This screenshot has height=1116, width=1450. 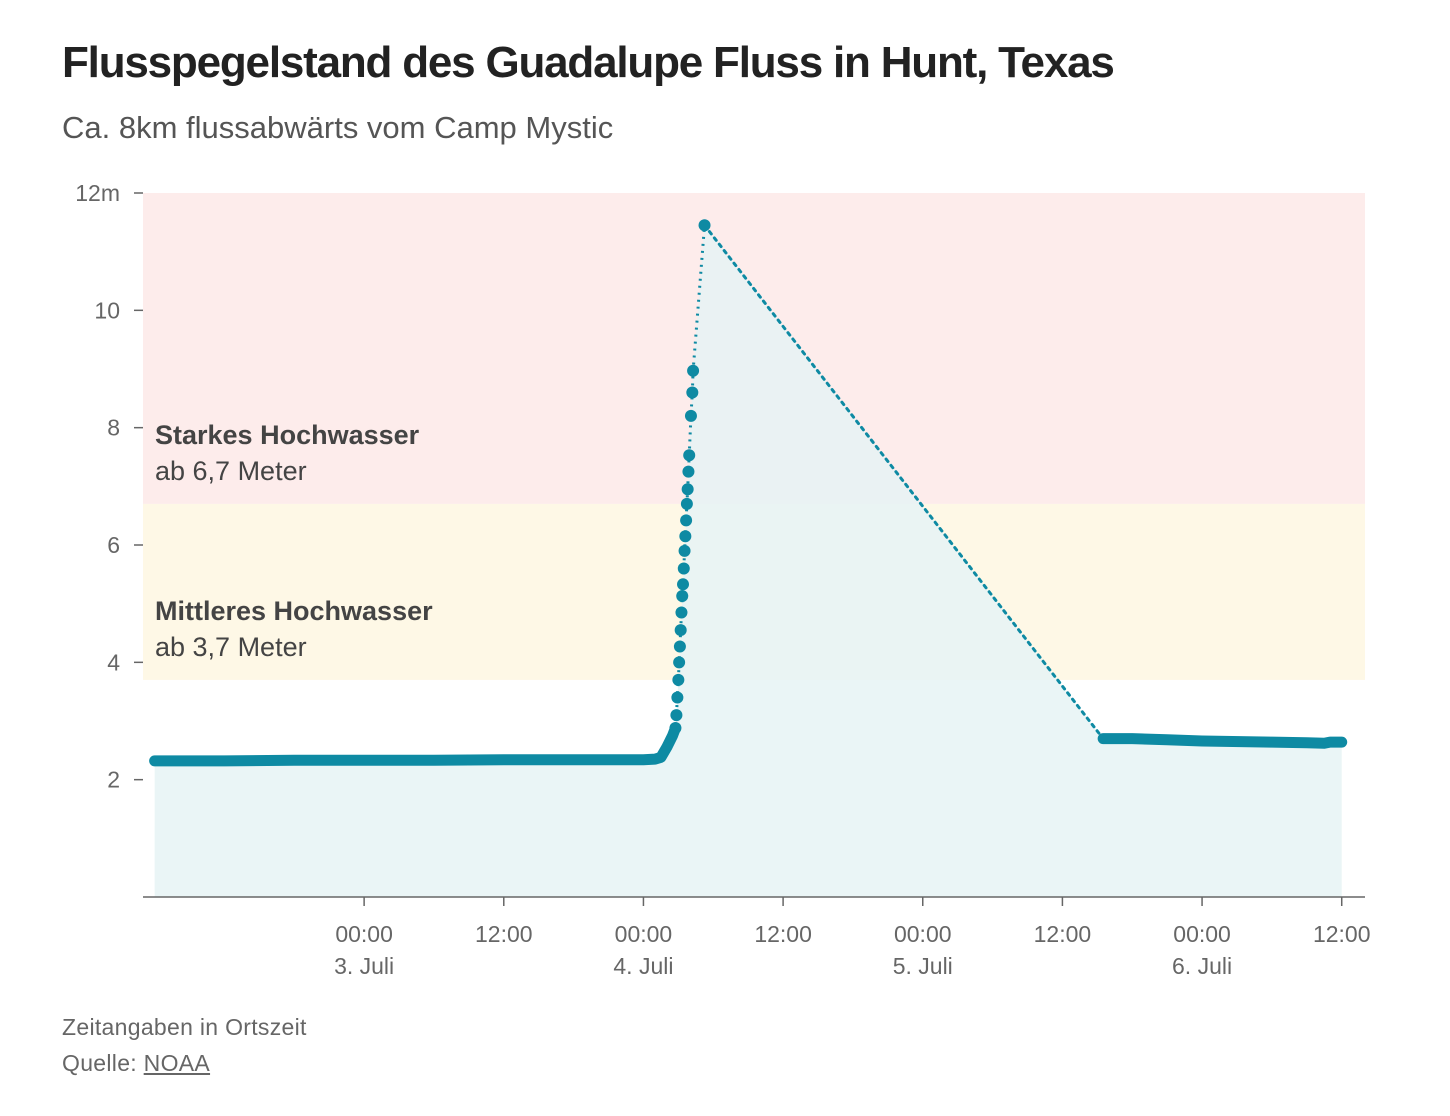 What do you see at coordinates (184, 1027) in the screenshot?
I see `footer-note: Zeitangaben in Ortszeit` at bounding box center [184, 1027].